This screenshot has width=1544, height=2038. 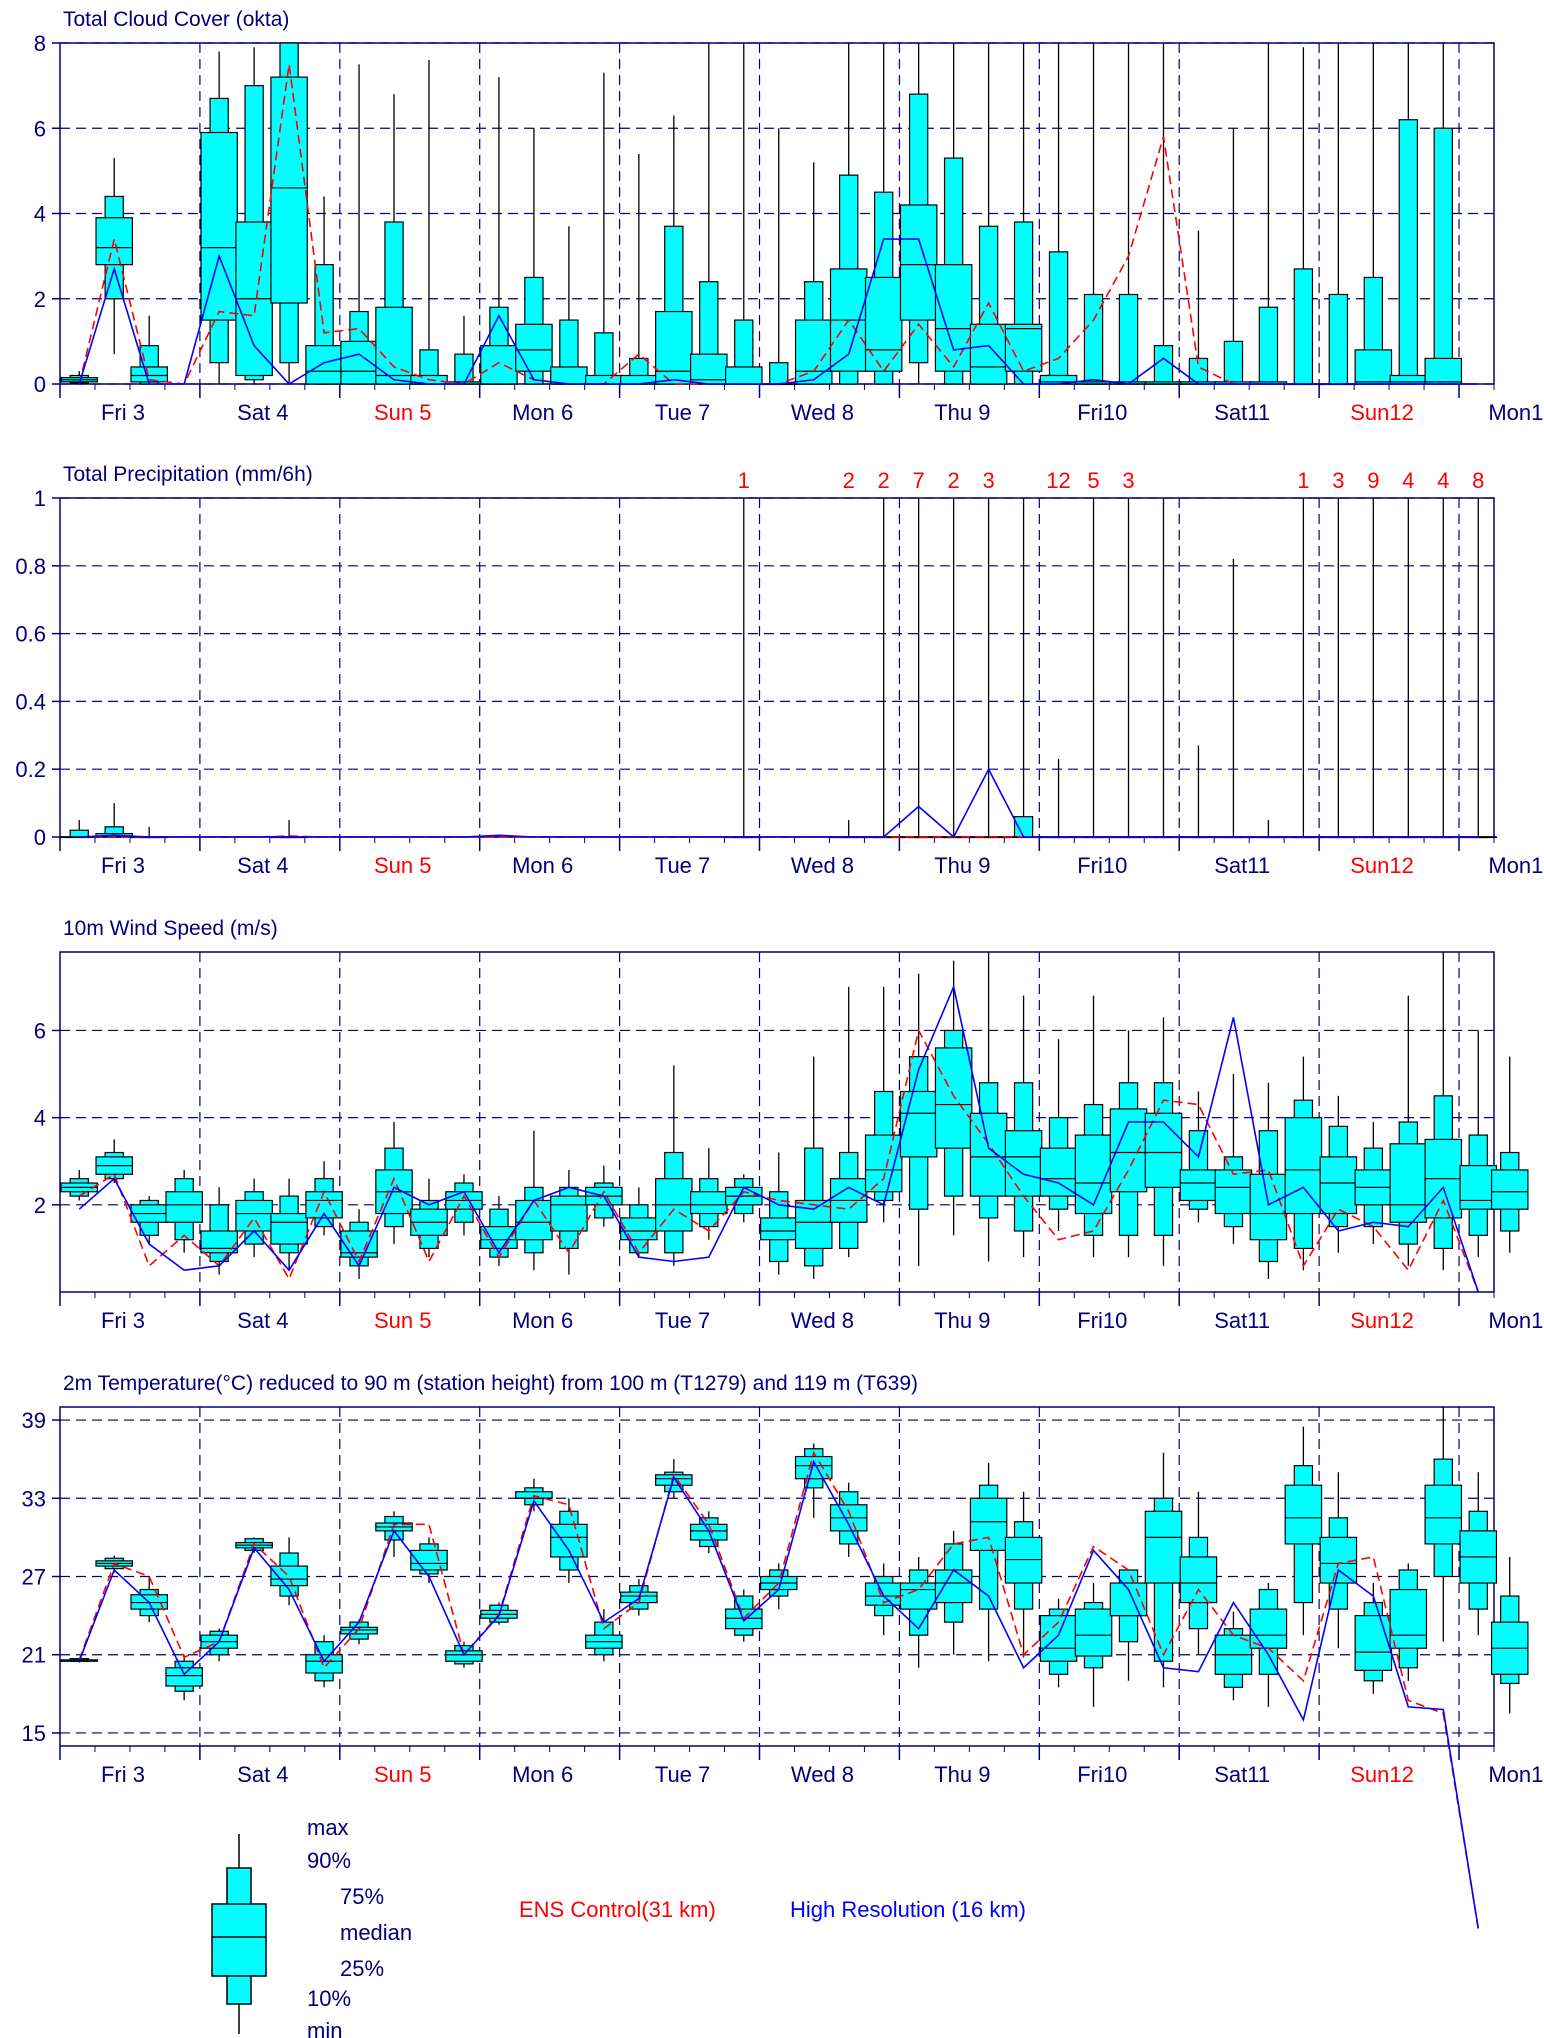 I want to click on legend-high-resolution-label: High Resolution (16 km), so click(x=908, y=1909).